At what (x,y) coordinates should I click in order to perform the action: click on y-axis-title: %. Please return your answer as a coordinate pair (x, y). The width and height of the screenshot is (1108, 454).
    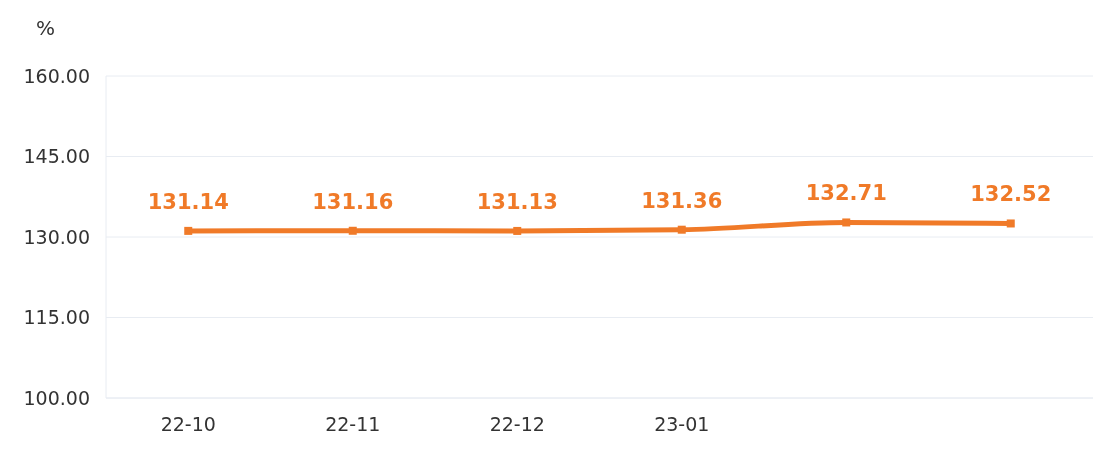
    Looking at the image, I should click on (46, 28).